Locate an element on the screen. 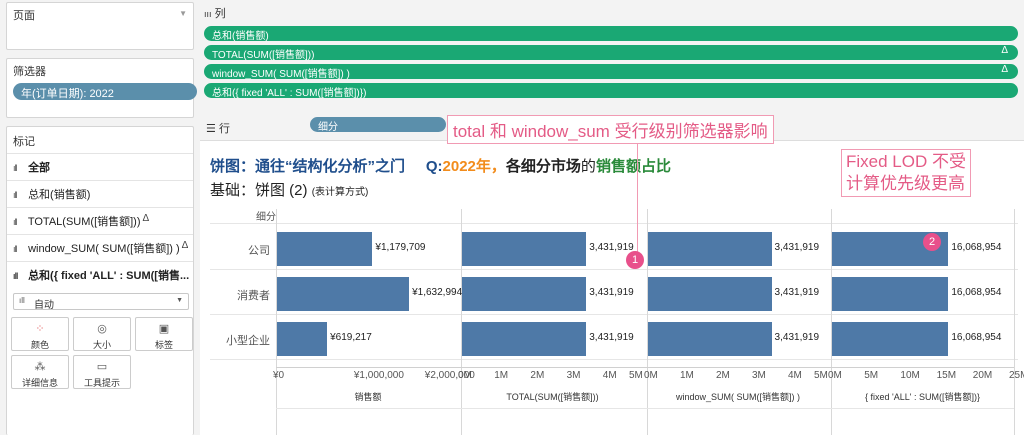 This screenshot has height=435, width=1024. data-label: ¥1,632,994 is located at coordinates (437, 292).